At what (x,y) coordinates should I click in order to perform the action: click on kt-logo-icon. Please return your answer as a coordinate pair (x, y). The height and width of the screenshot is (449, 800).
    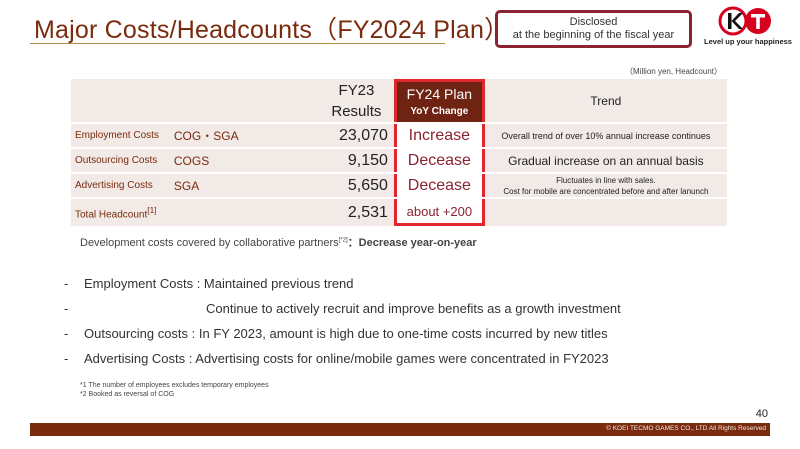
    Looking at the image, I should click on (744, 21).